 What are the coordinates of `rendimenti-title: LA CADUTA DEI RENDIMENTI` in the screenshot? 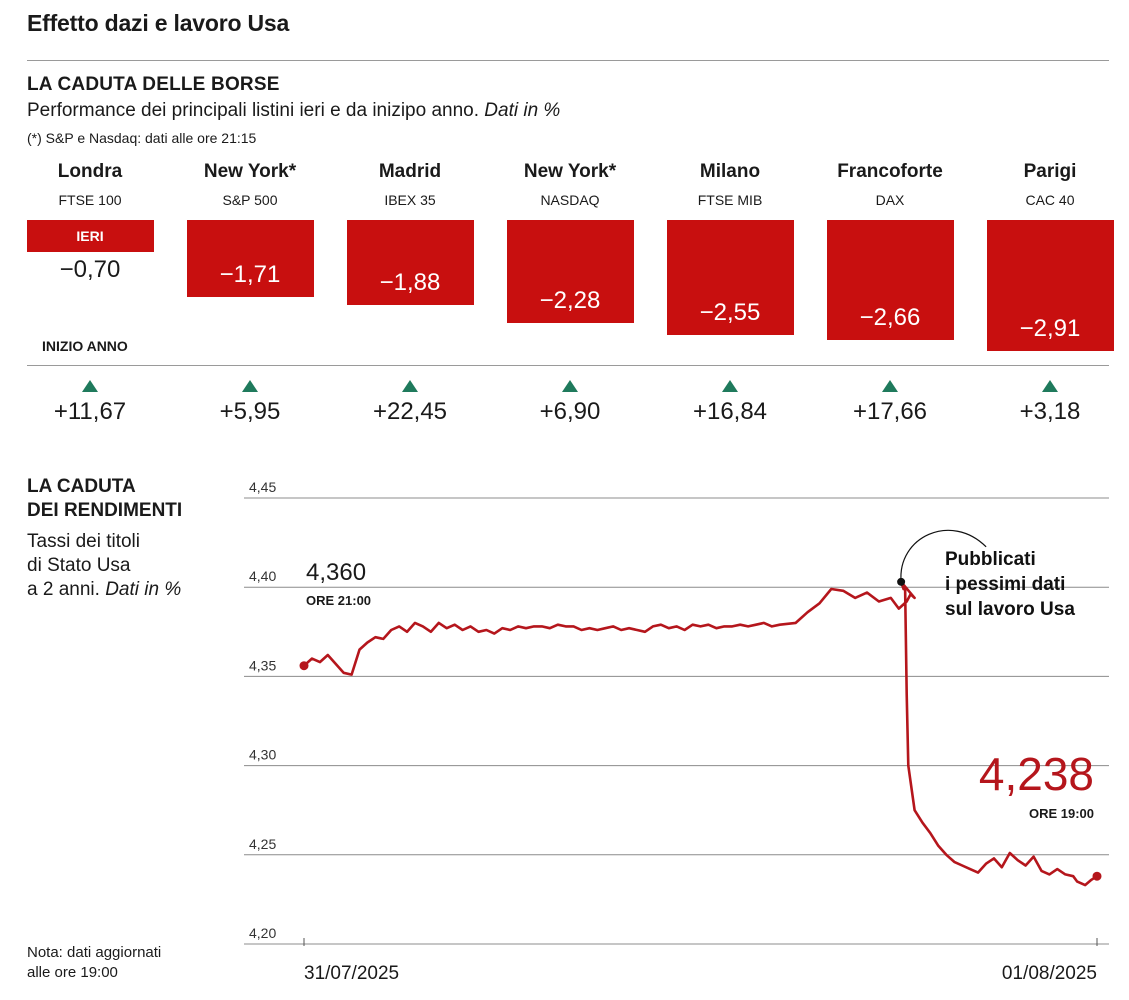 It's located at (104, 499).